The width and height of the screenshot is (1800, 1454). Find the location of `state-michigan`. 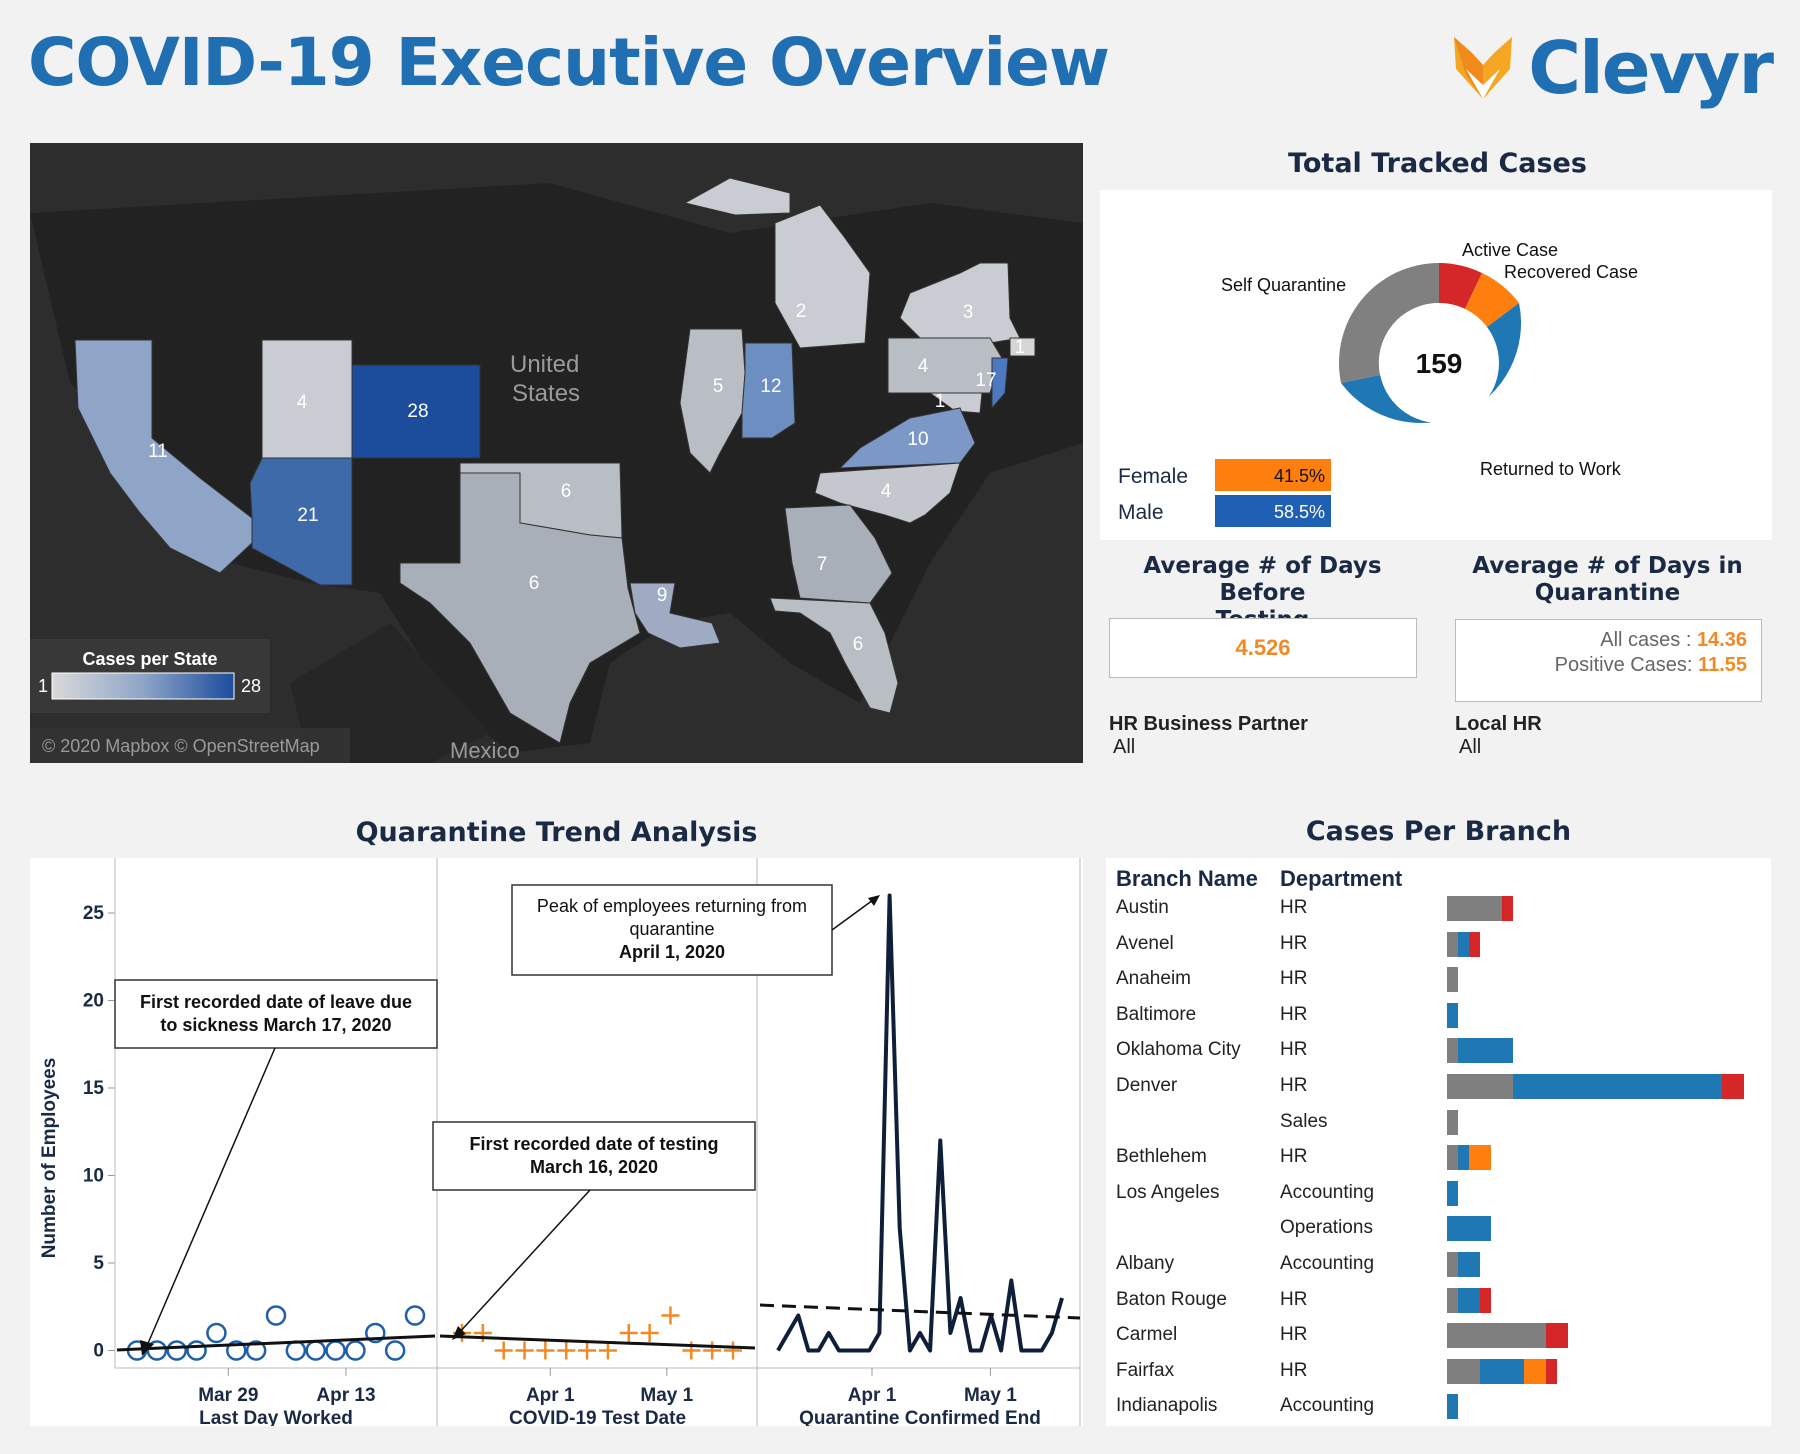

state-michigan is located at coordinates (822, 276).